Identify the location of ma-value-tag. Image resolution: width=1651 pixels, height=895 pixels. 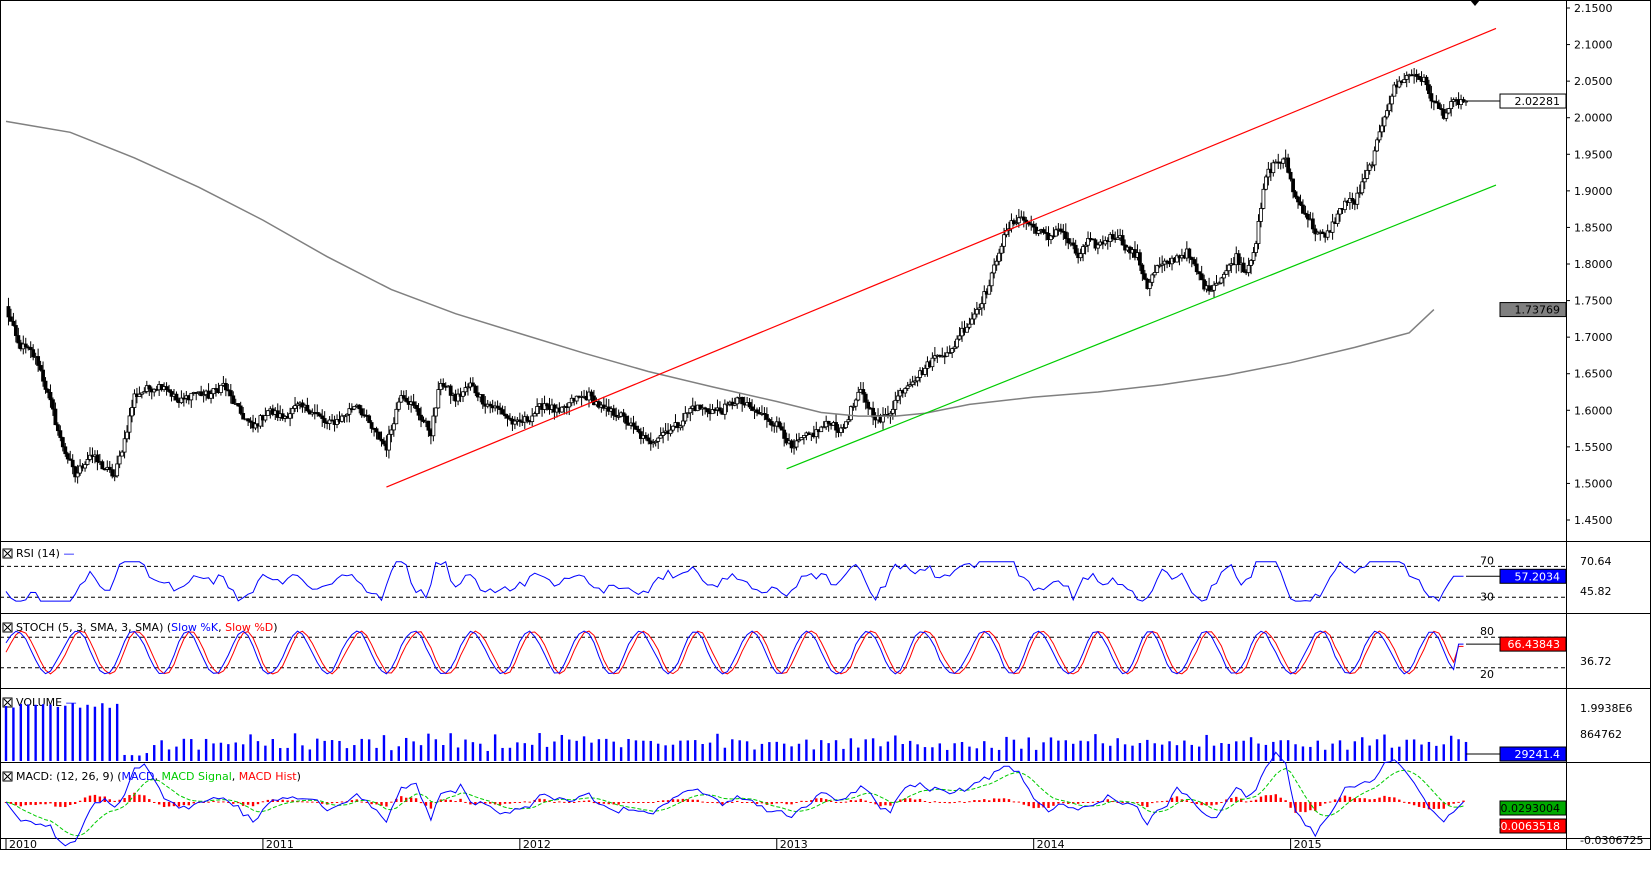
(1533, 310).